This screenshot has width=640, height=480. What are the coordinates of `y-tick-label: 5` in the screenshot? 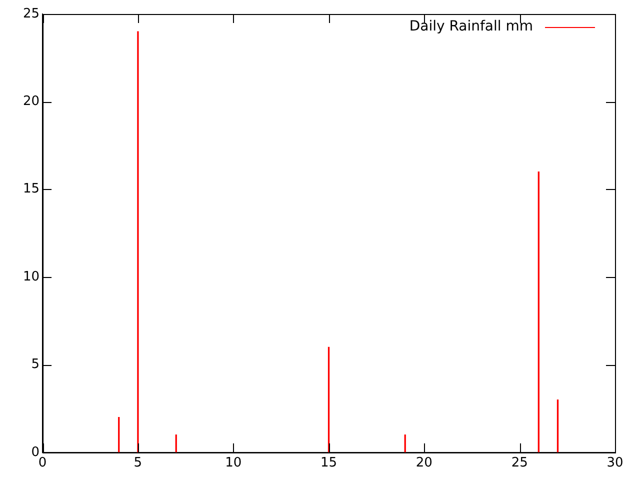 It's located at (35, 364).